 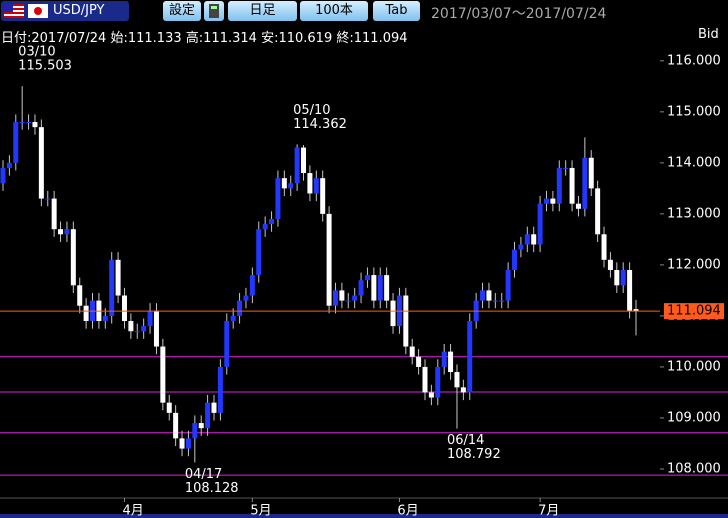 I want to click on y-tick-label: 110.000, so click(x=694, y=366).